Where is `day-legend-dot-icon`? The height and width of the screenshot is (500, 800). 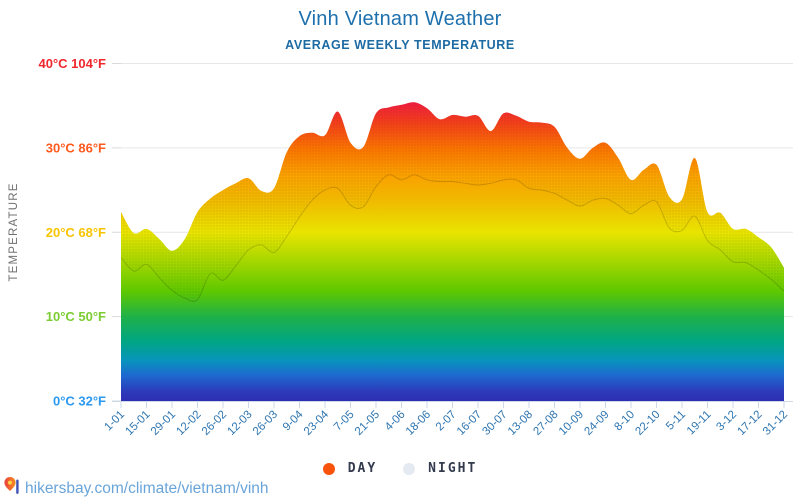
day-legend-dot-icon is located at coordinates (328, 468).